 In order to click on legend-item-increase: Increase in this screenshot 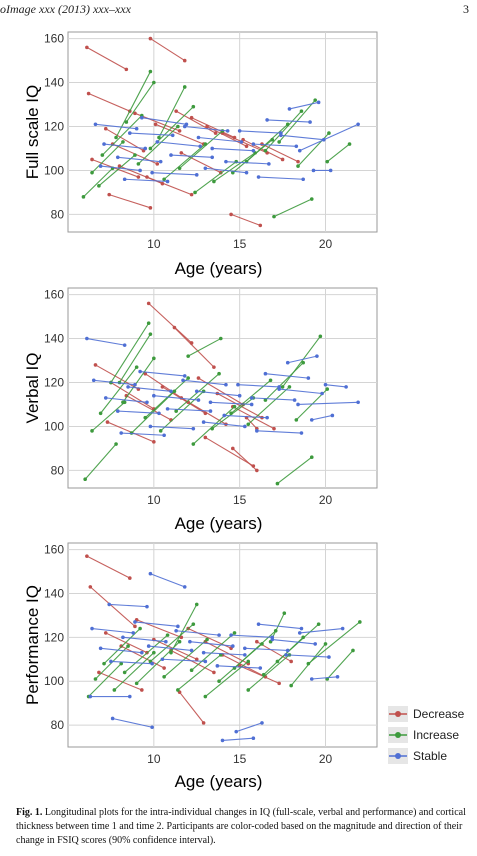, I will do `click(423, 735)`.